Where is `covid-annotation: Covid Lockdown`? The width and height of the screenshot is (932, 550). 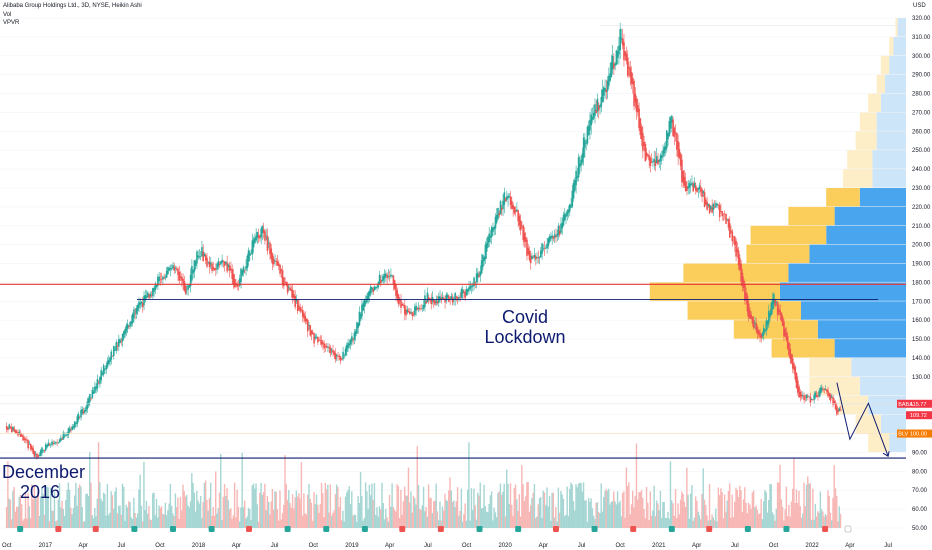 covid-annotation: Covid Lockdown is located at coordinates (525, 327).